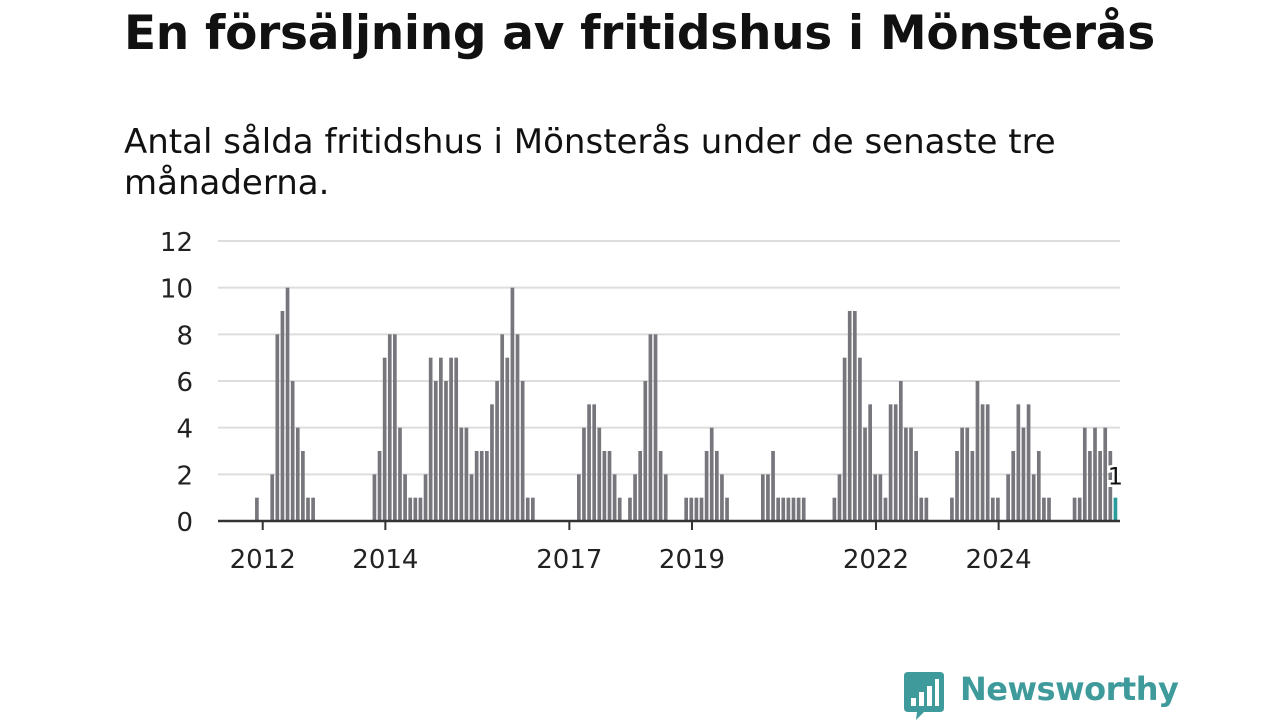 The image size is (1280, 720). What do you see at coordinates (669, 524) in the screenshot?
I see `x-axis` at bounding box center [669, 524].